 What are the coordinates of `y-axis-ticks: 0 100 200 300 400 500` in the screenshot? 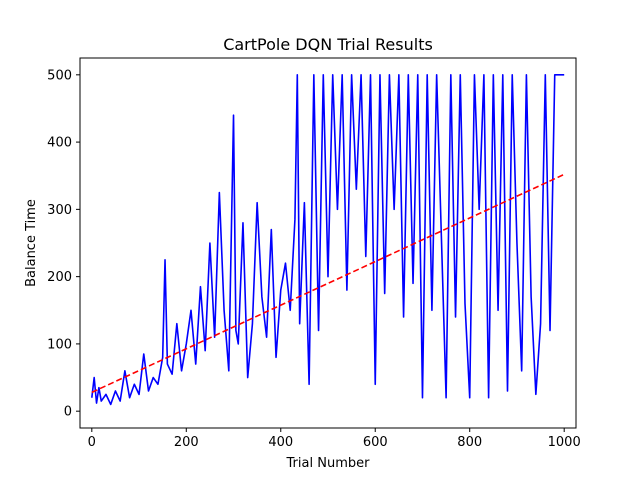 It's located at (63, 244).